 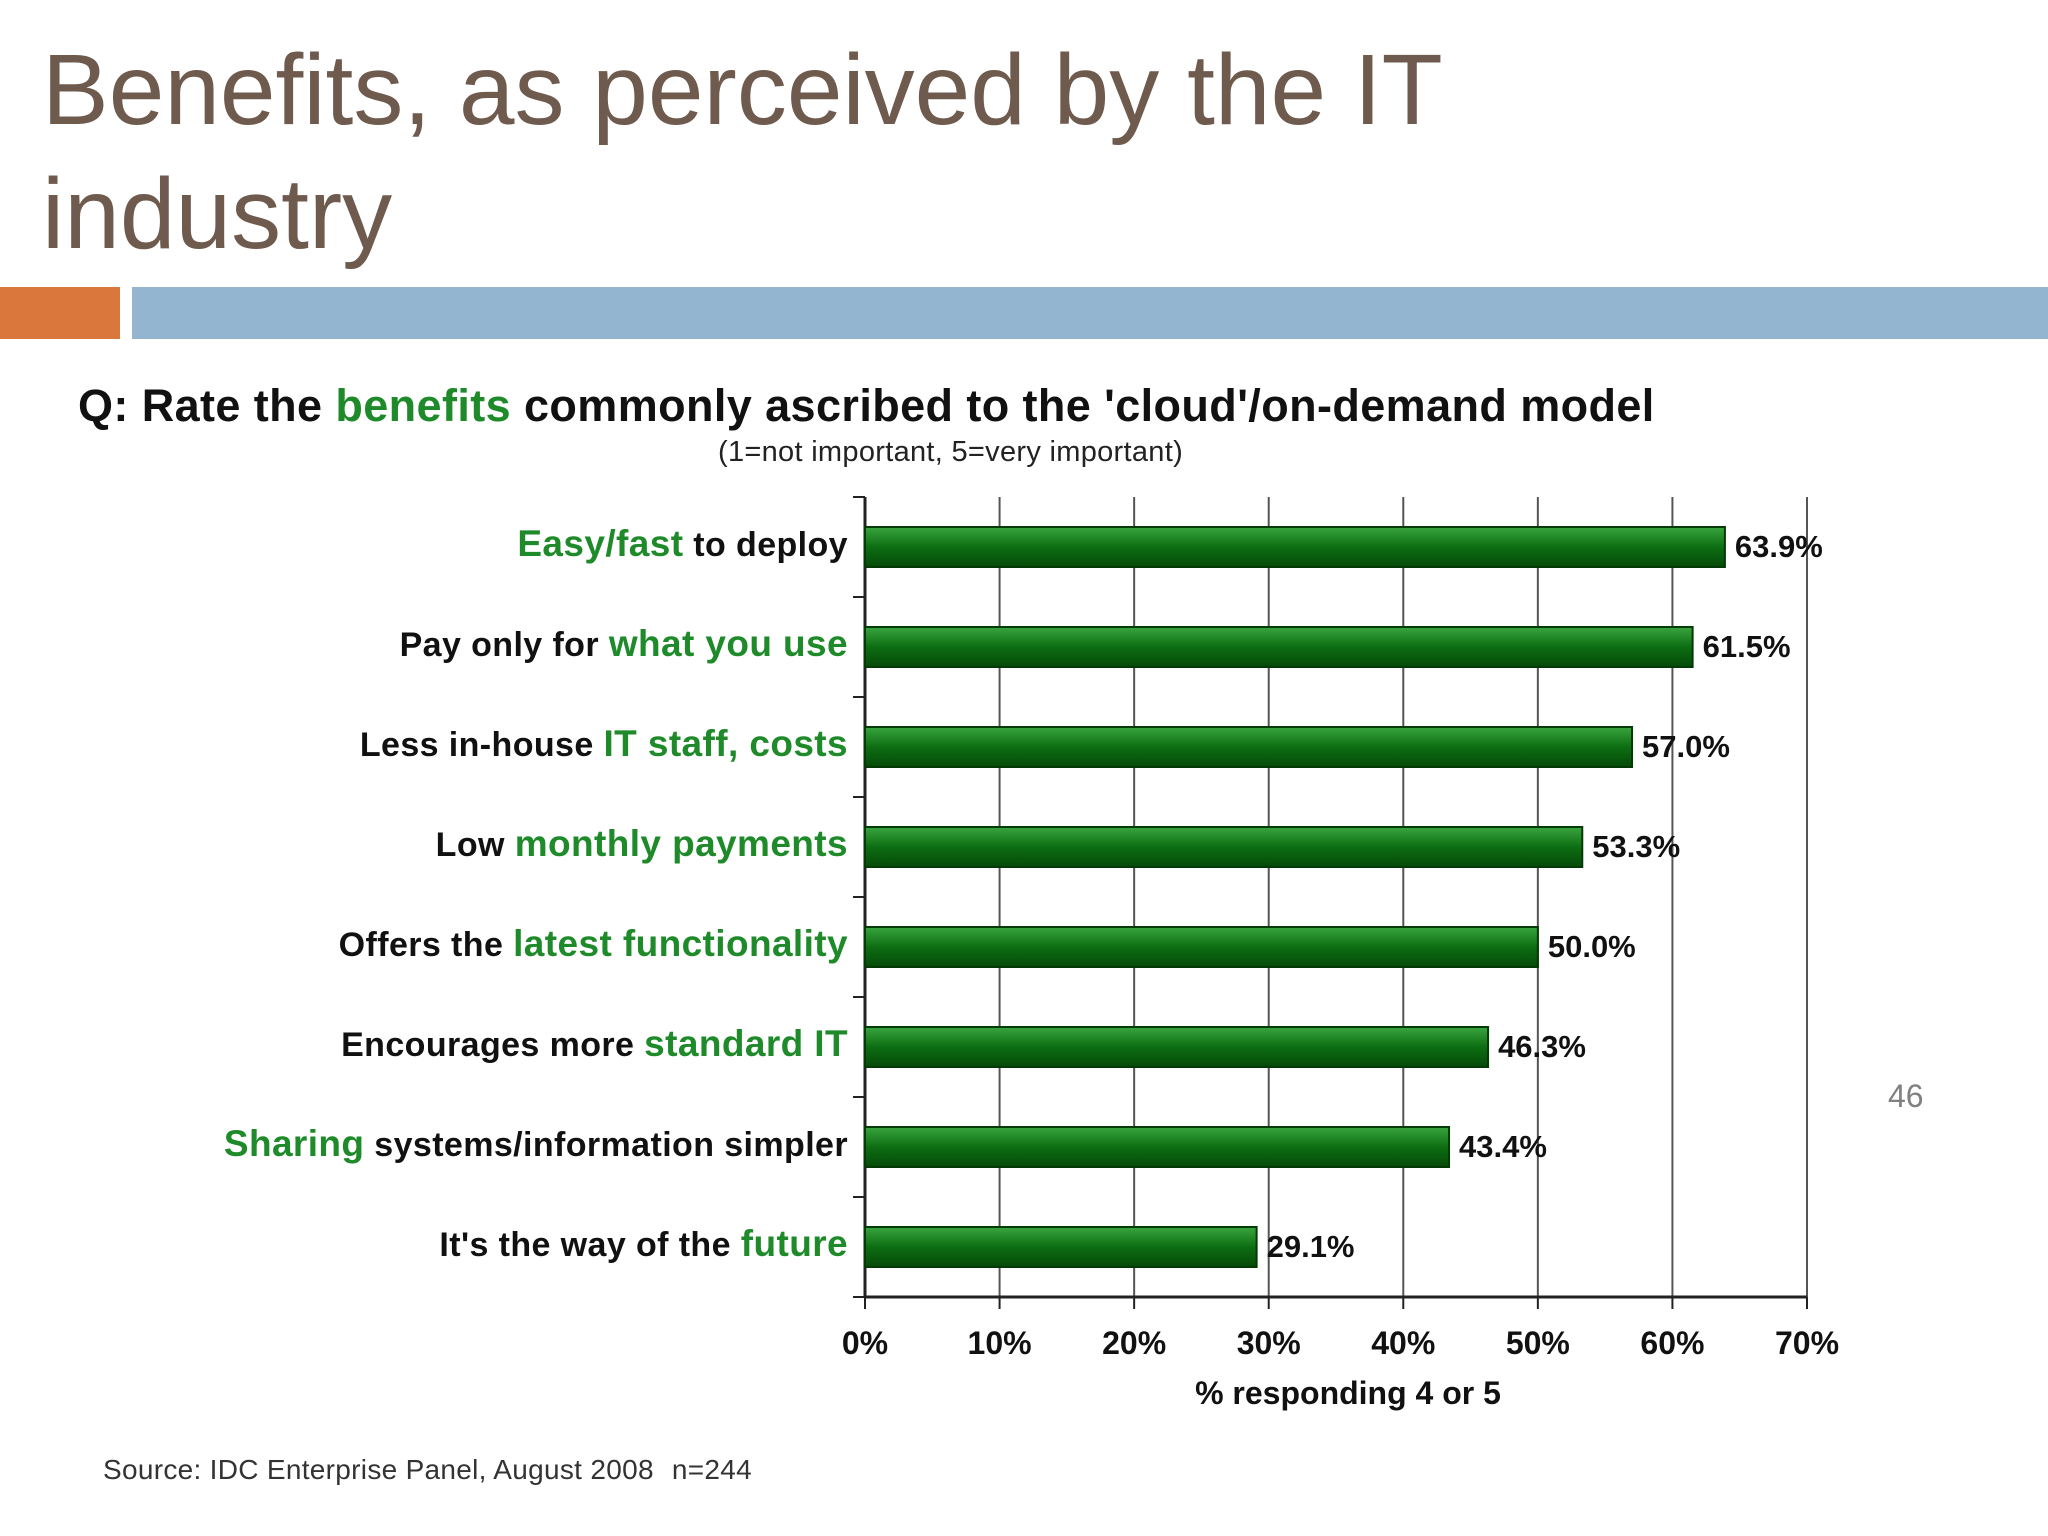 I want to click on category-label: Easy/fast to deploy, so click(x=682, y=544).